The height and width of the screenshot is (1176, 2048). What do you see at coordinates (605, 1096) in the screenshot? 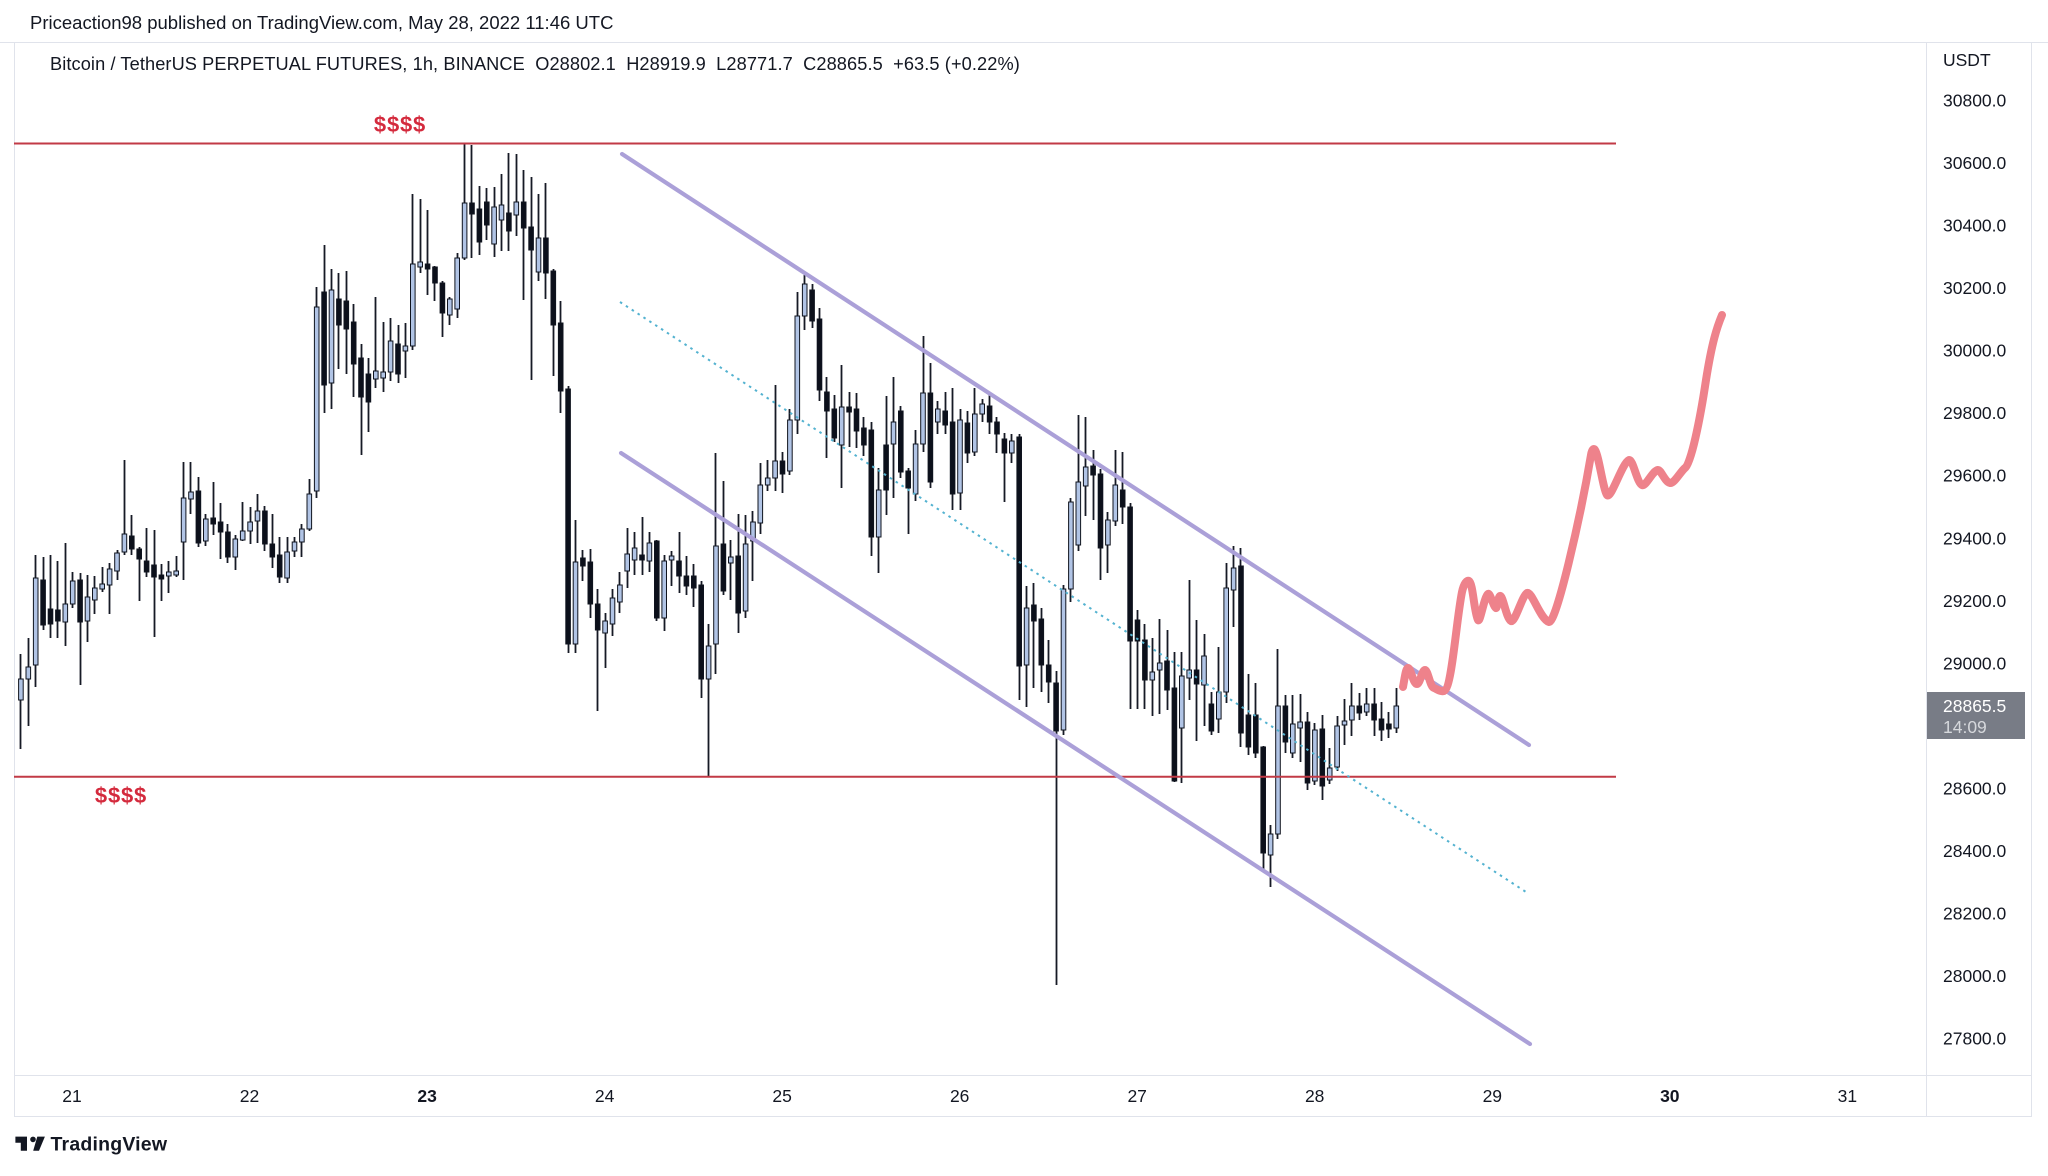
I see `svg-text: 24` at bounding box center [605, 1096].